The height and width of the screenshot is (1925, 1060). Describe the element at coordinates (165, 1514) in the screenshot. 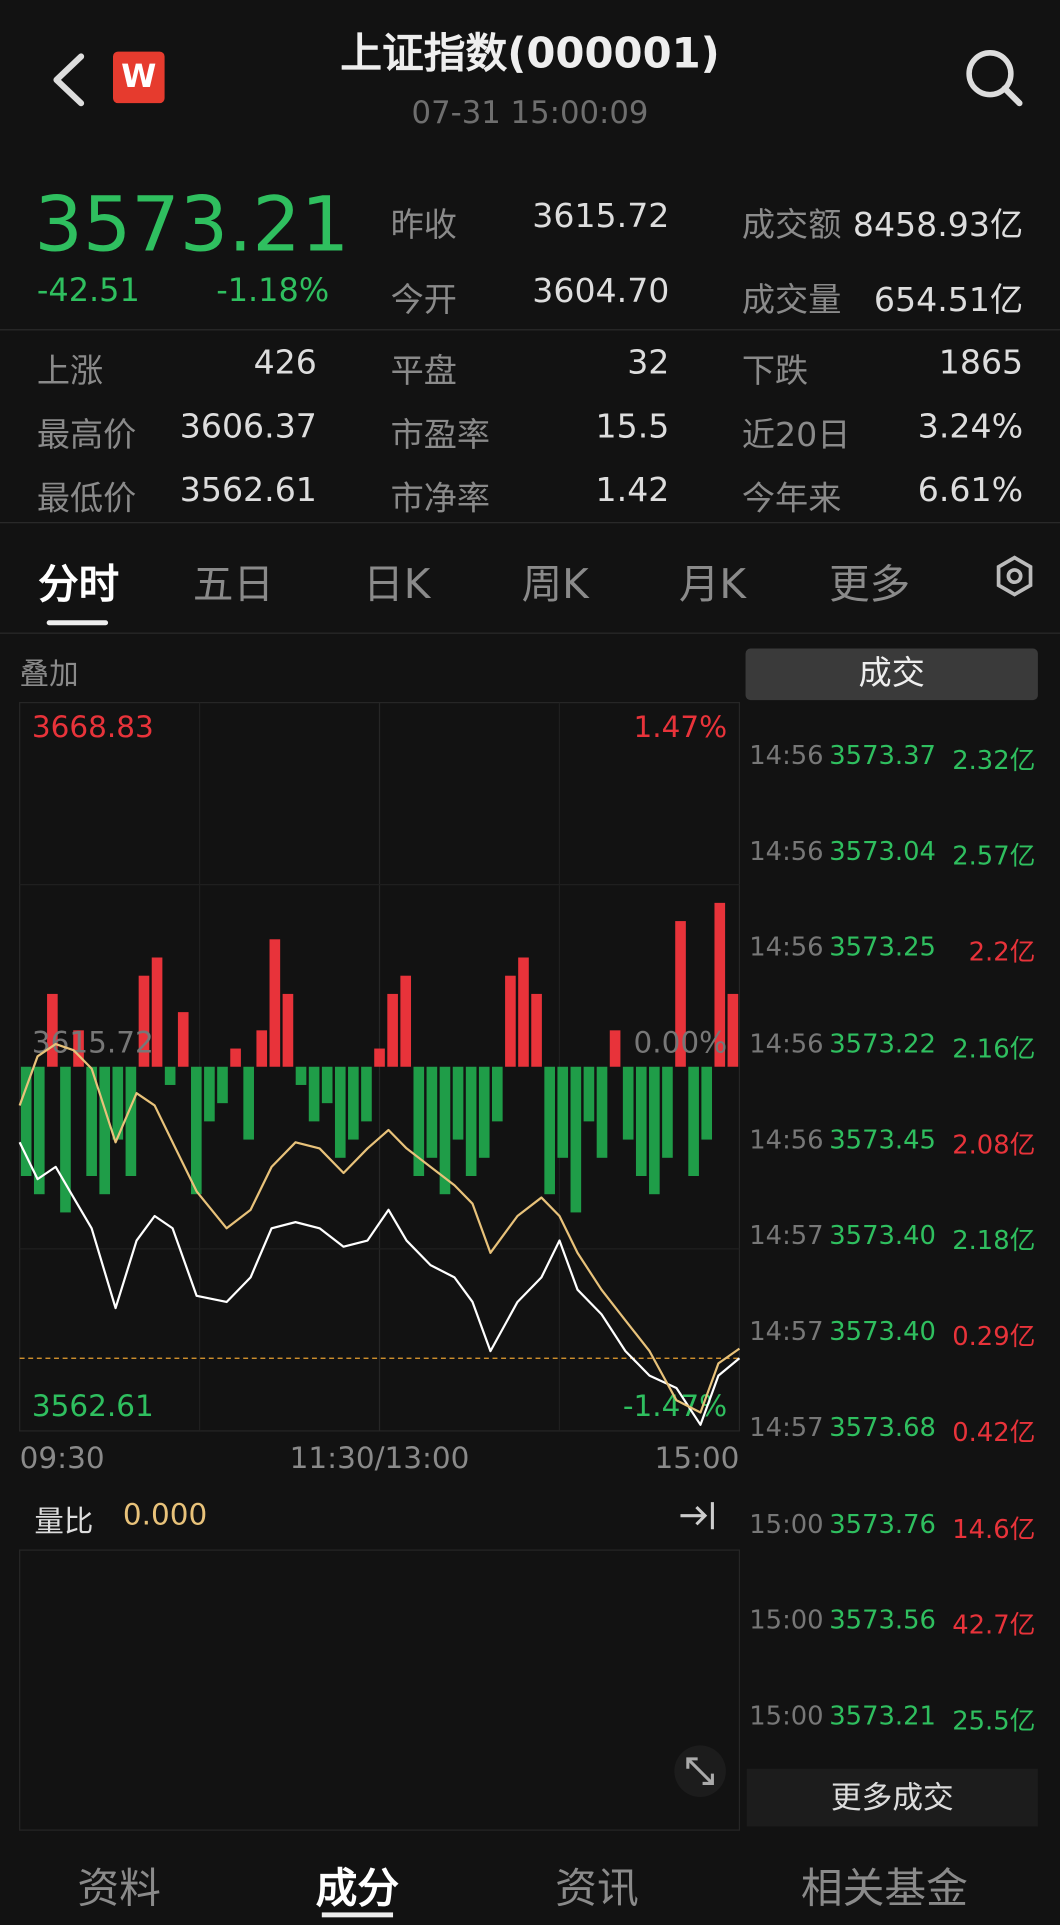

I see `volume-ratio-value: 0.000` at that location.